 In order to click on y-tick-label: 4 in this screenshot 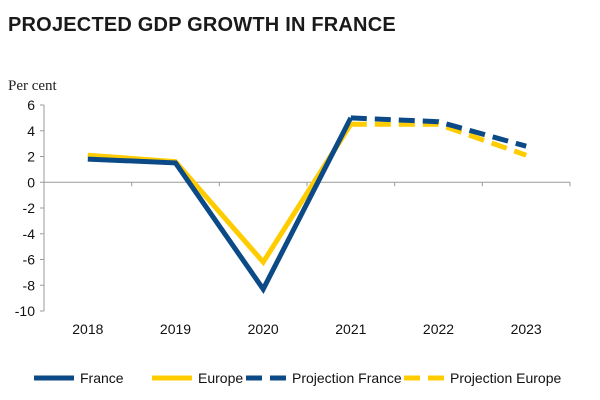, I will do `click(31, 131)`.